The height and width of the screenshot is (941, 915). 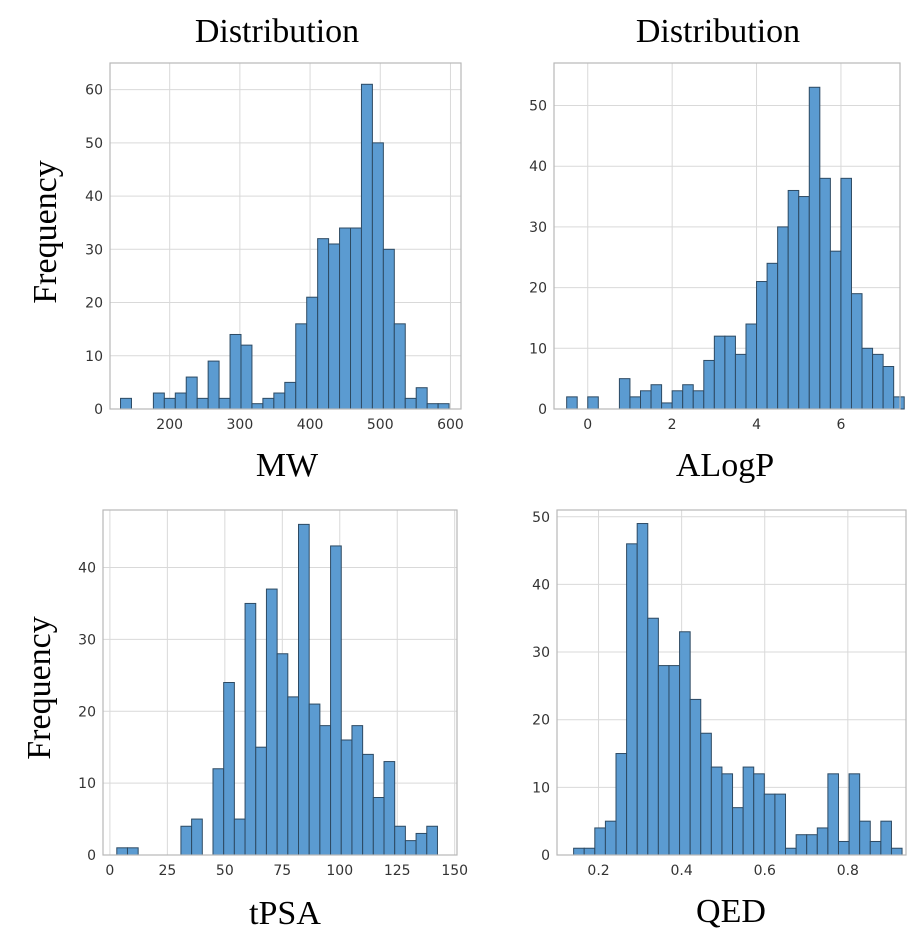 I want to click on panel-mw-ylabel: Frequency, so click(x=45, y=232).